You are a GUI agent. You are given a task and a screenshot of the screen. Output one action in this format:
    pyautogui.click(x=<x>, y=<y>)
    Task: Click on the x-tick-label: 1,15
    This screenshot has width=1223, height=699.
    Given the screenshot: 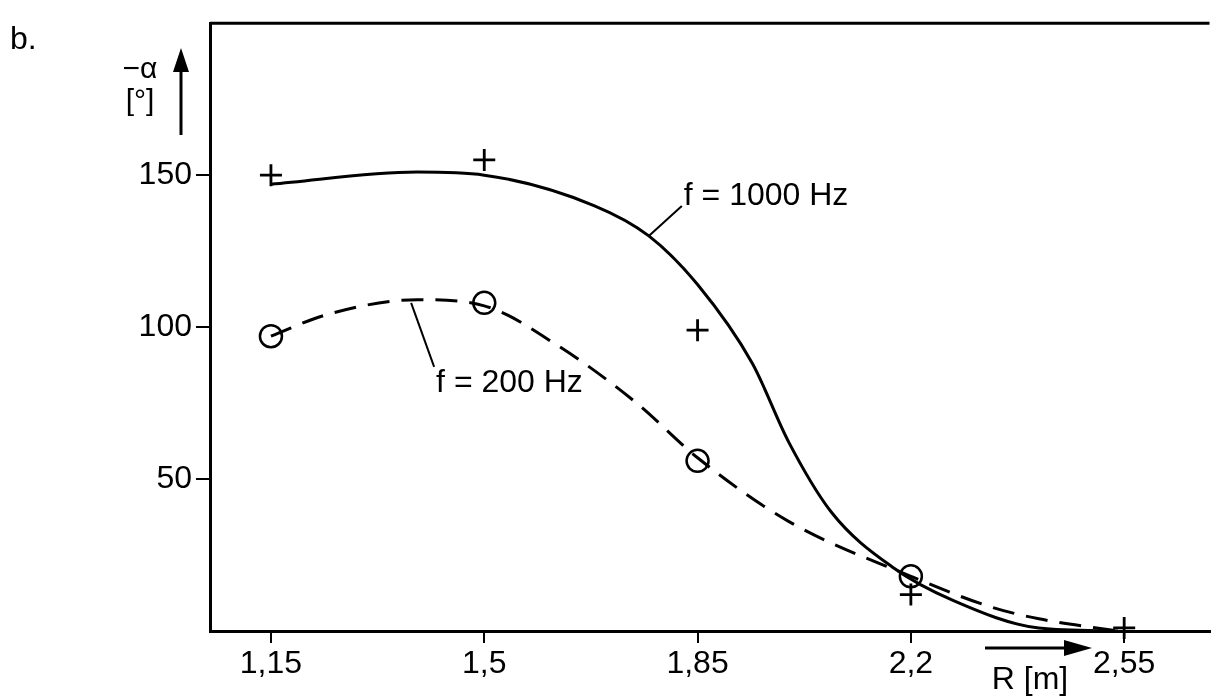 What is the action you would take?
    pyautogui.click(x=271, y=662)
    